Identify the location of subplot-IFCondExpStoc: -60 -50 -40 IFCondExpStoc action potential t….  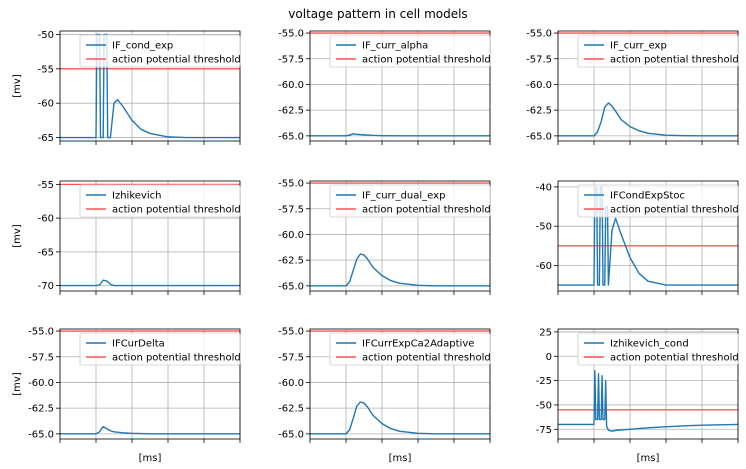
(637, 237).